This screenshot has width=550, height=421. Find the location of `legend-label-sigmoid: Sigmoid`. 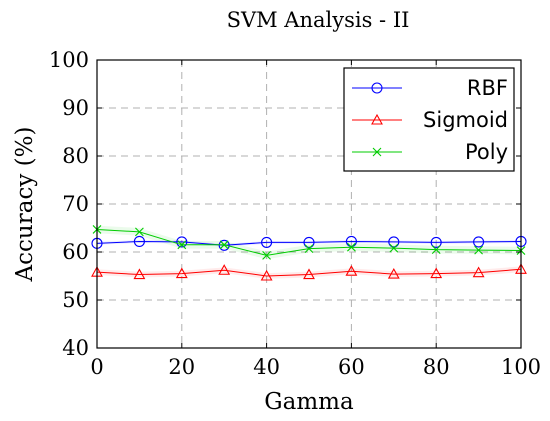

legend-label-sigmoid: Sigmoid is located at coordinates (465, 120).